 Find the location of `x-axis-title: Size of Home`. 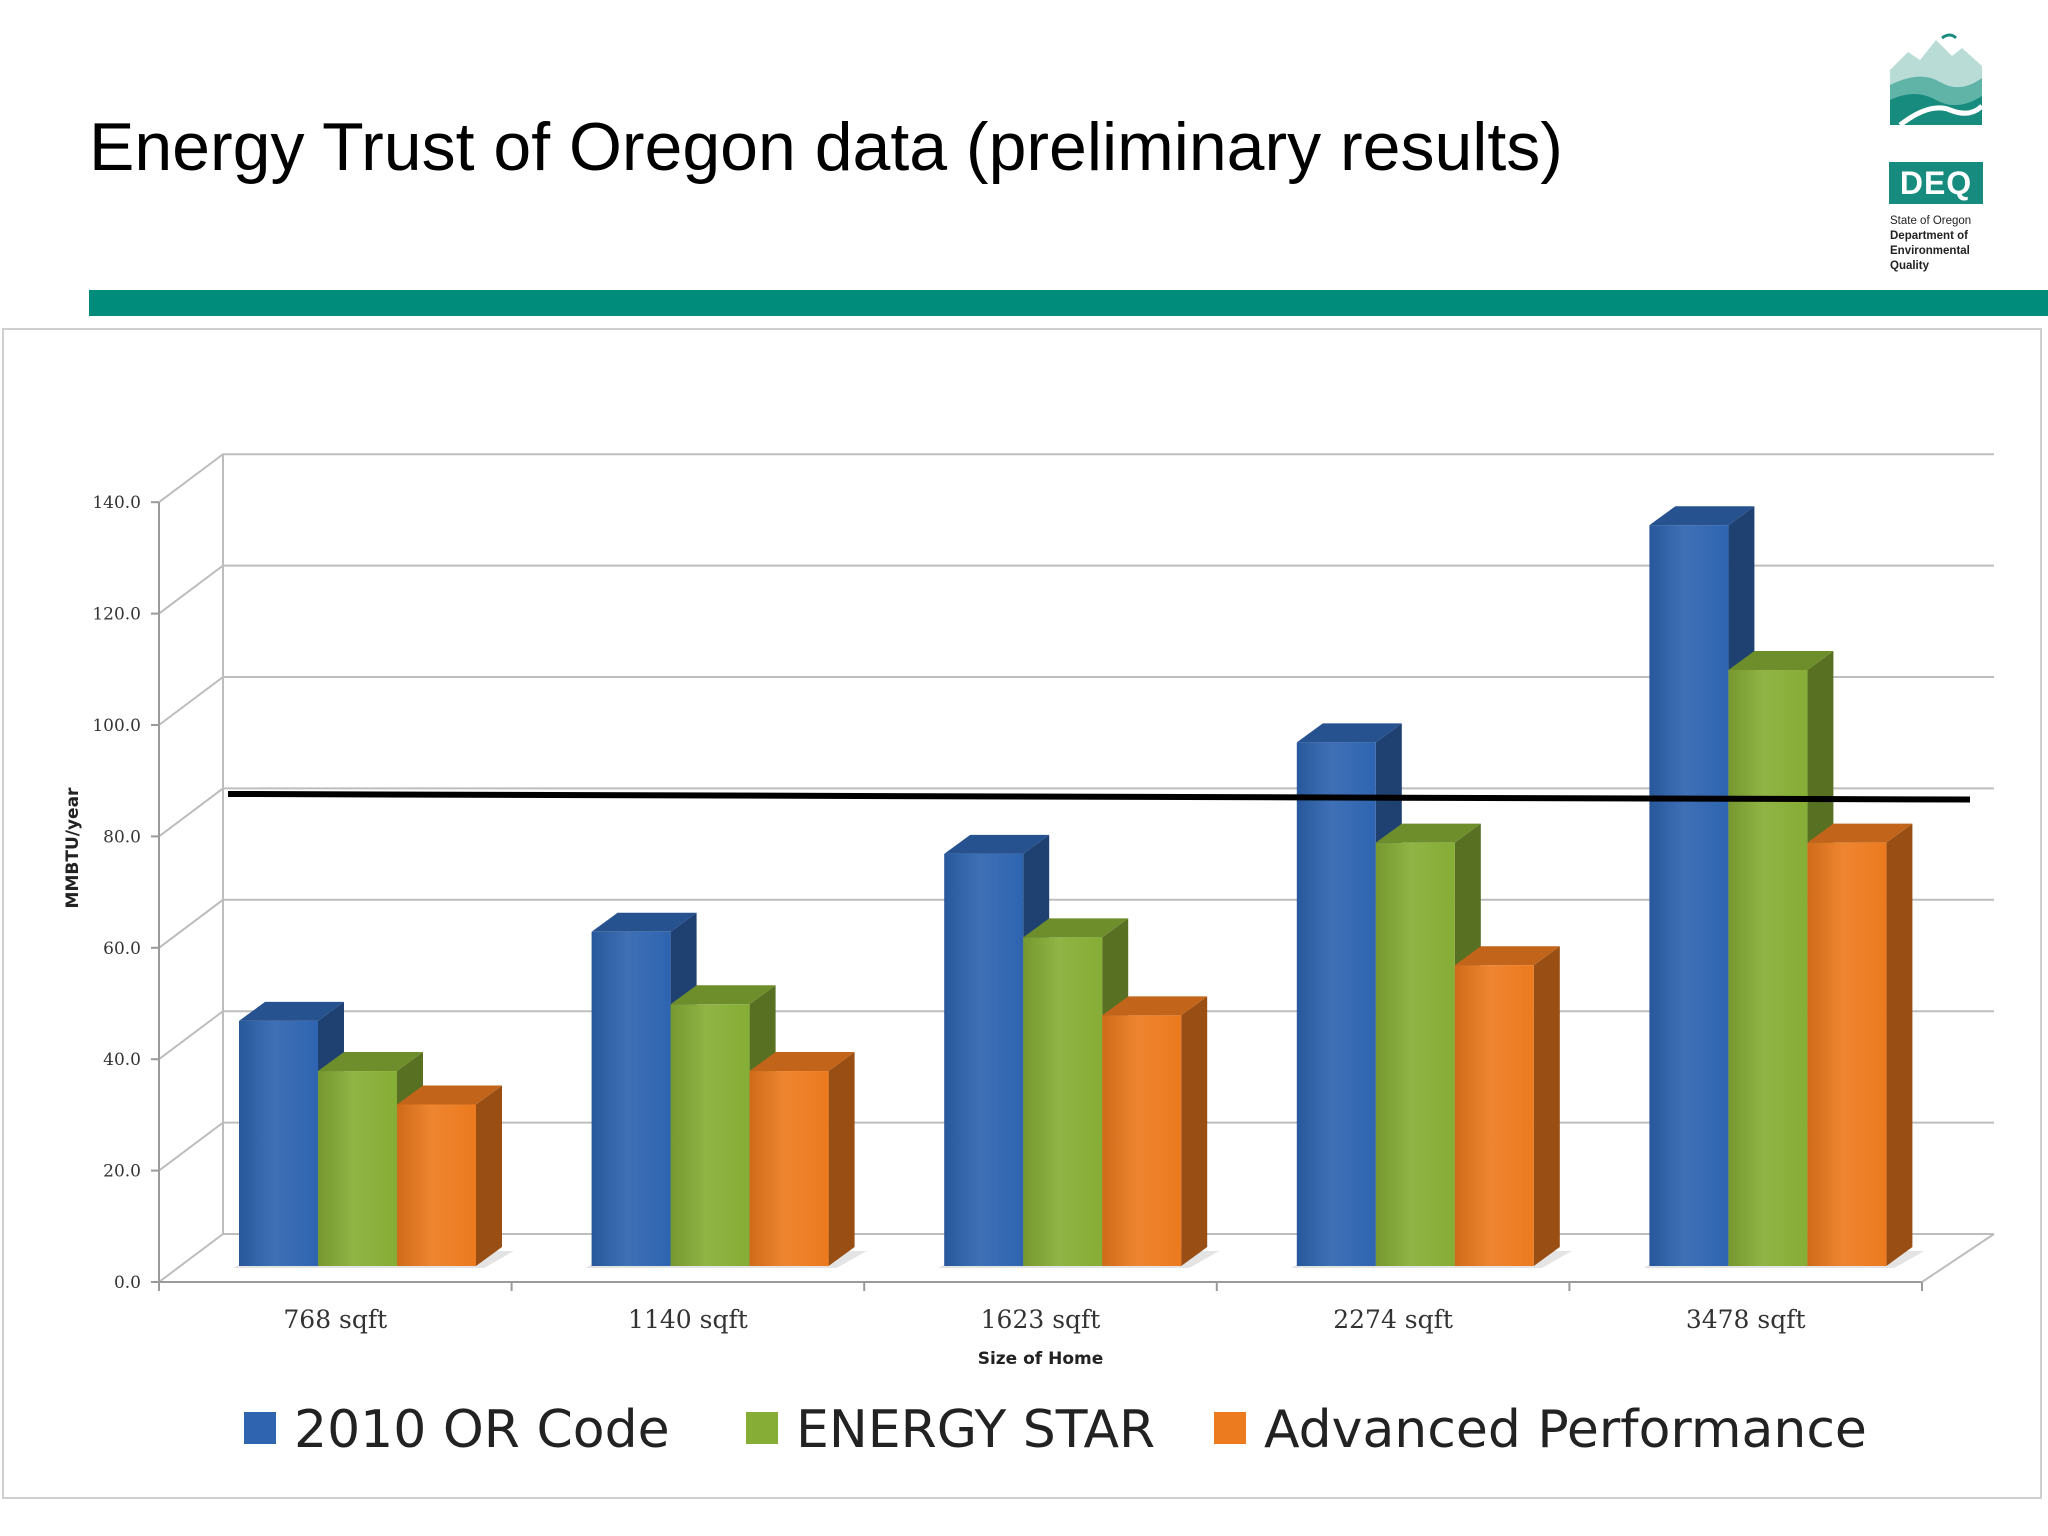

x-axis-title: Size of Home is located at coordinates (1041, 1359).